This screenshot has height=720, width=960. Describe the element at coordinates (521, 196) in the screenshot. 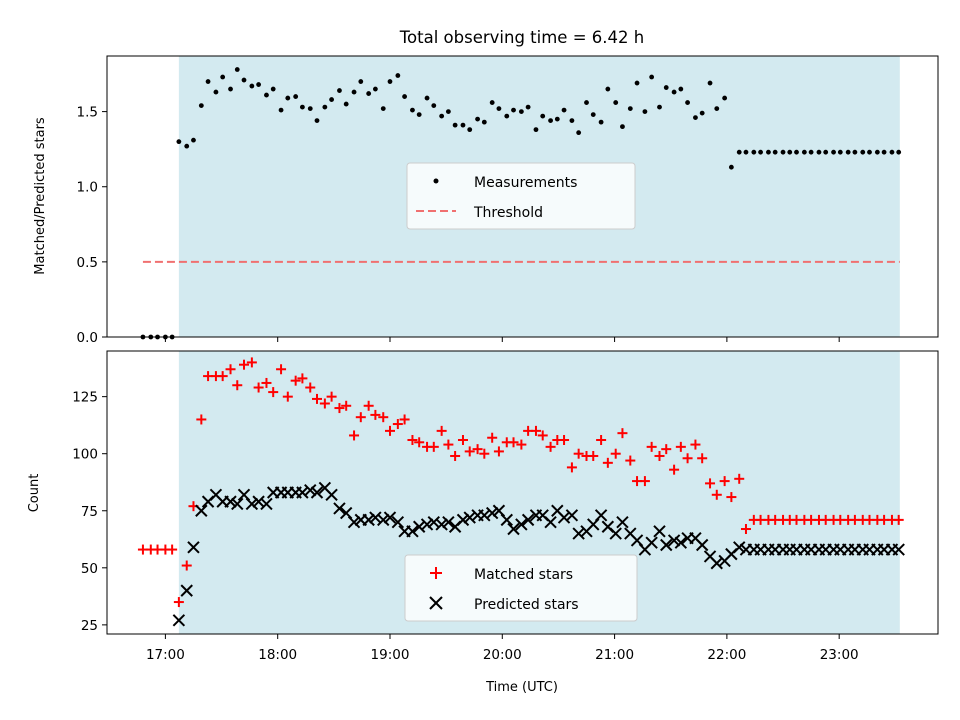

I see `ratio-legend-box` at that location.